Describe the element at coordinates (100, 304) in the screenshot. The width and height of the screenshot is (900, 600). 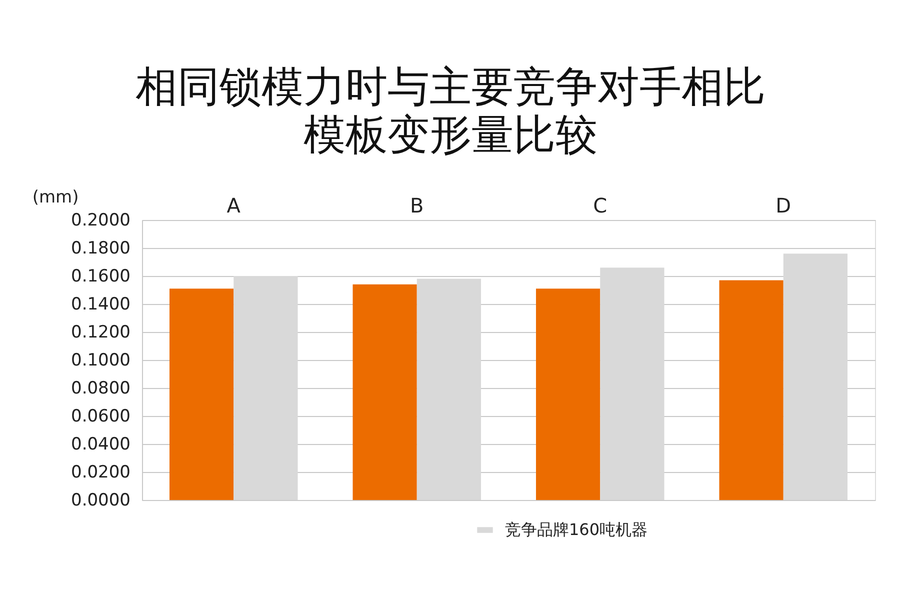
I see `y-tick-label: 0.1400` at that location.